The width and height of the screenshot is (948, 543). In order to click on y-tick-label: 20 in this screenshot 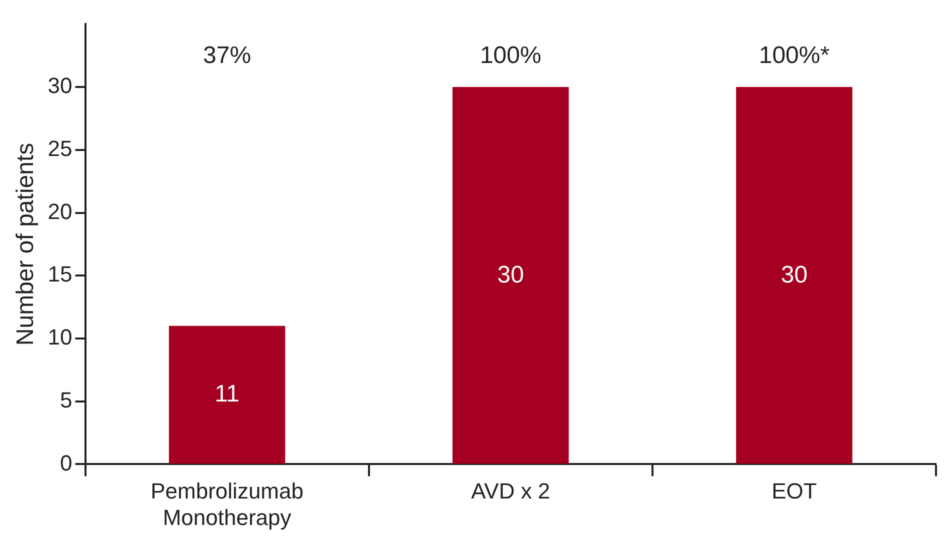, I will do `click(60, 211)`.